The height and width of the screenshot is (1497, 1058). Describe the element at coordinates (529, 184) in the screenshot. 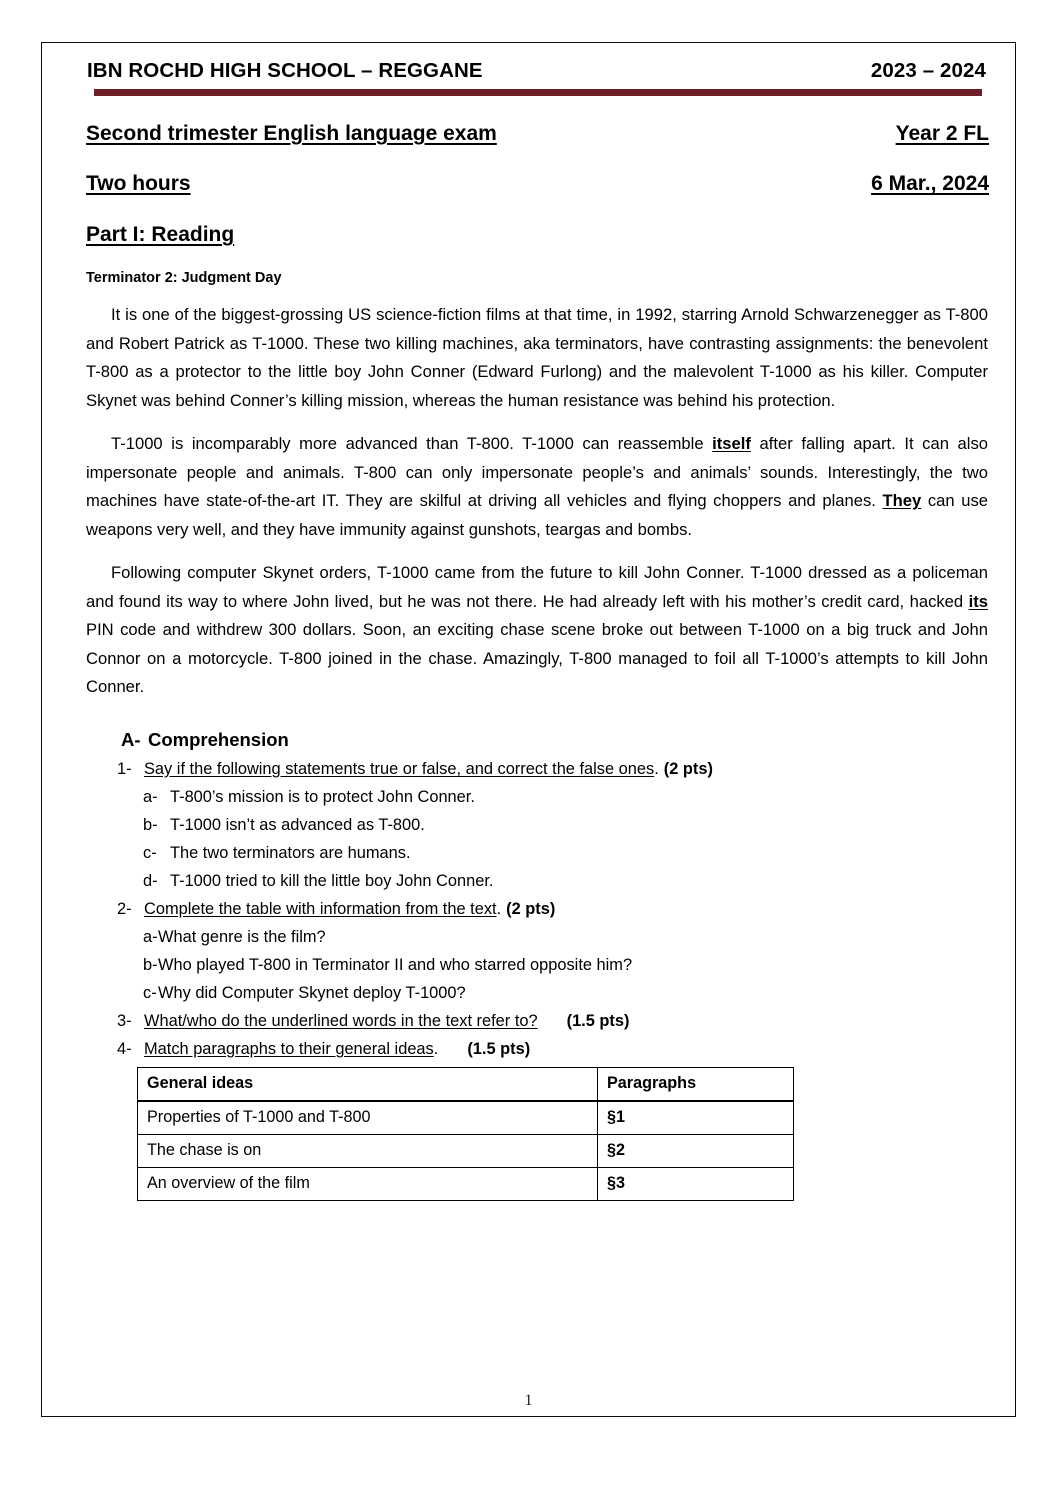

I see `exam-meta-row: Two hours 6 Mar., 2024` at that location.